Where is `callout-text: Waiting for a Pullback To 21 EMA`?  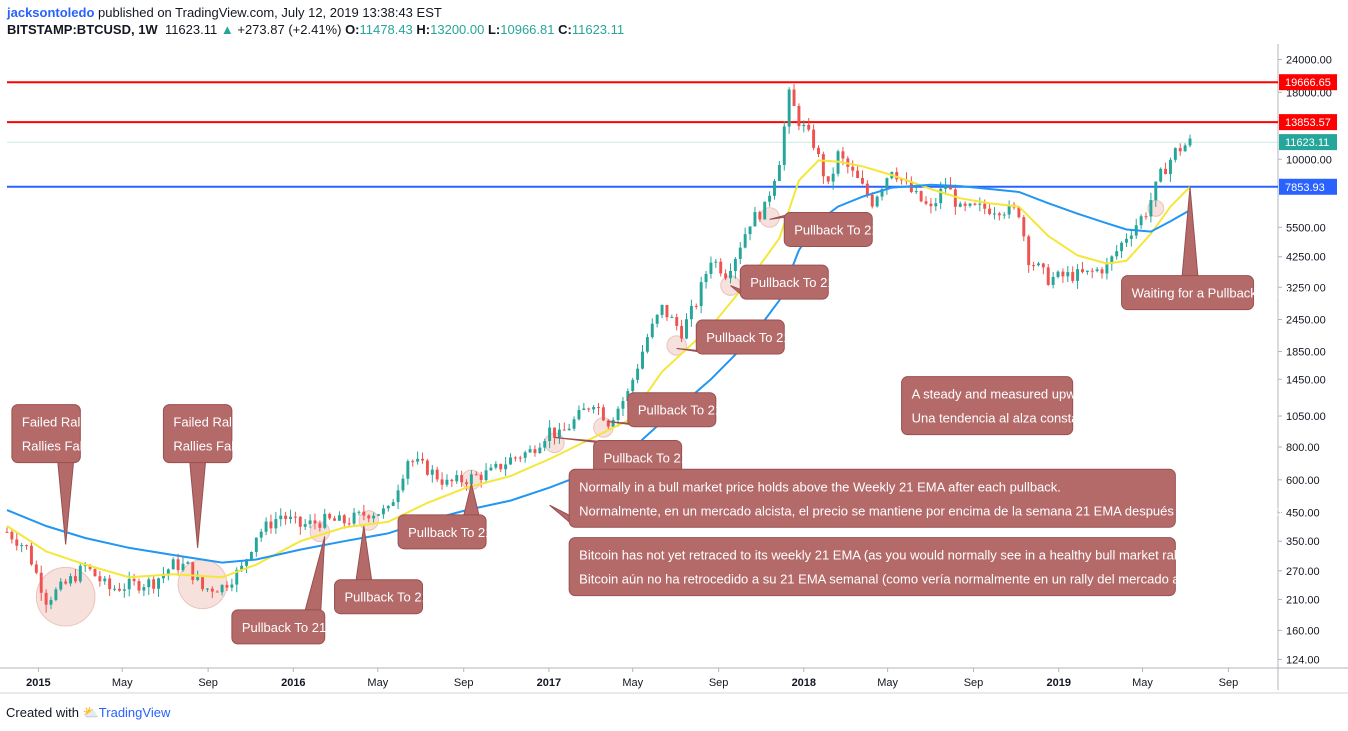 callout-text: Waiting for a Pullback To 21 EMA is located at coordinates (1228, 293).